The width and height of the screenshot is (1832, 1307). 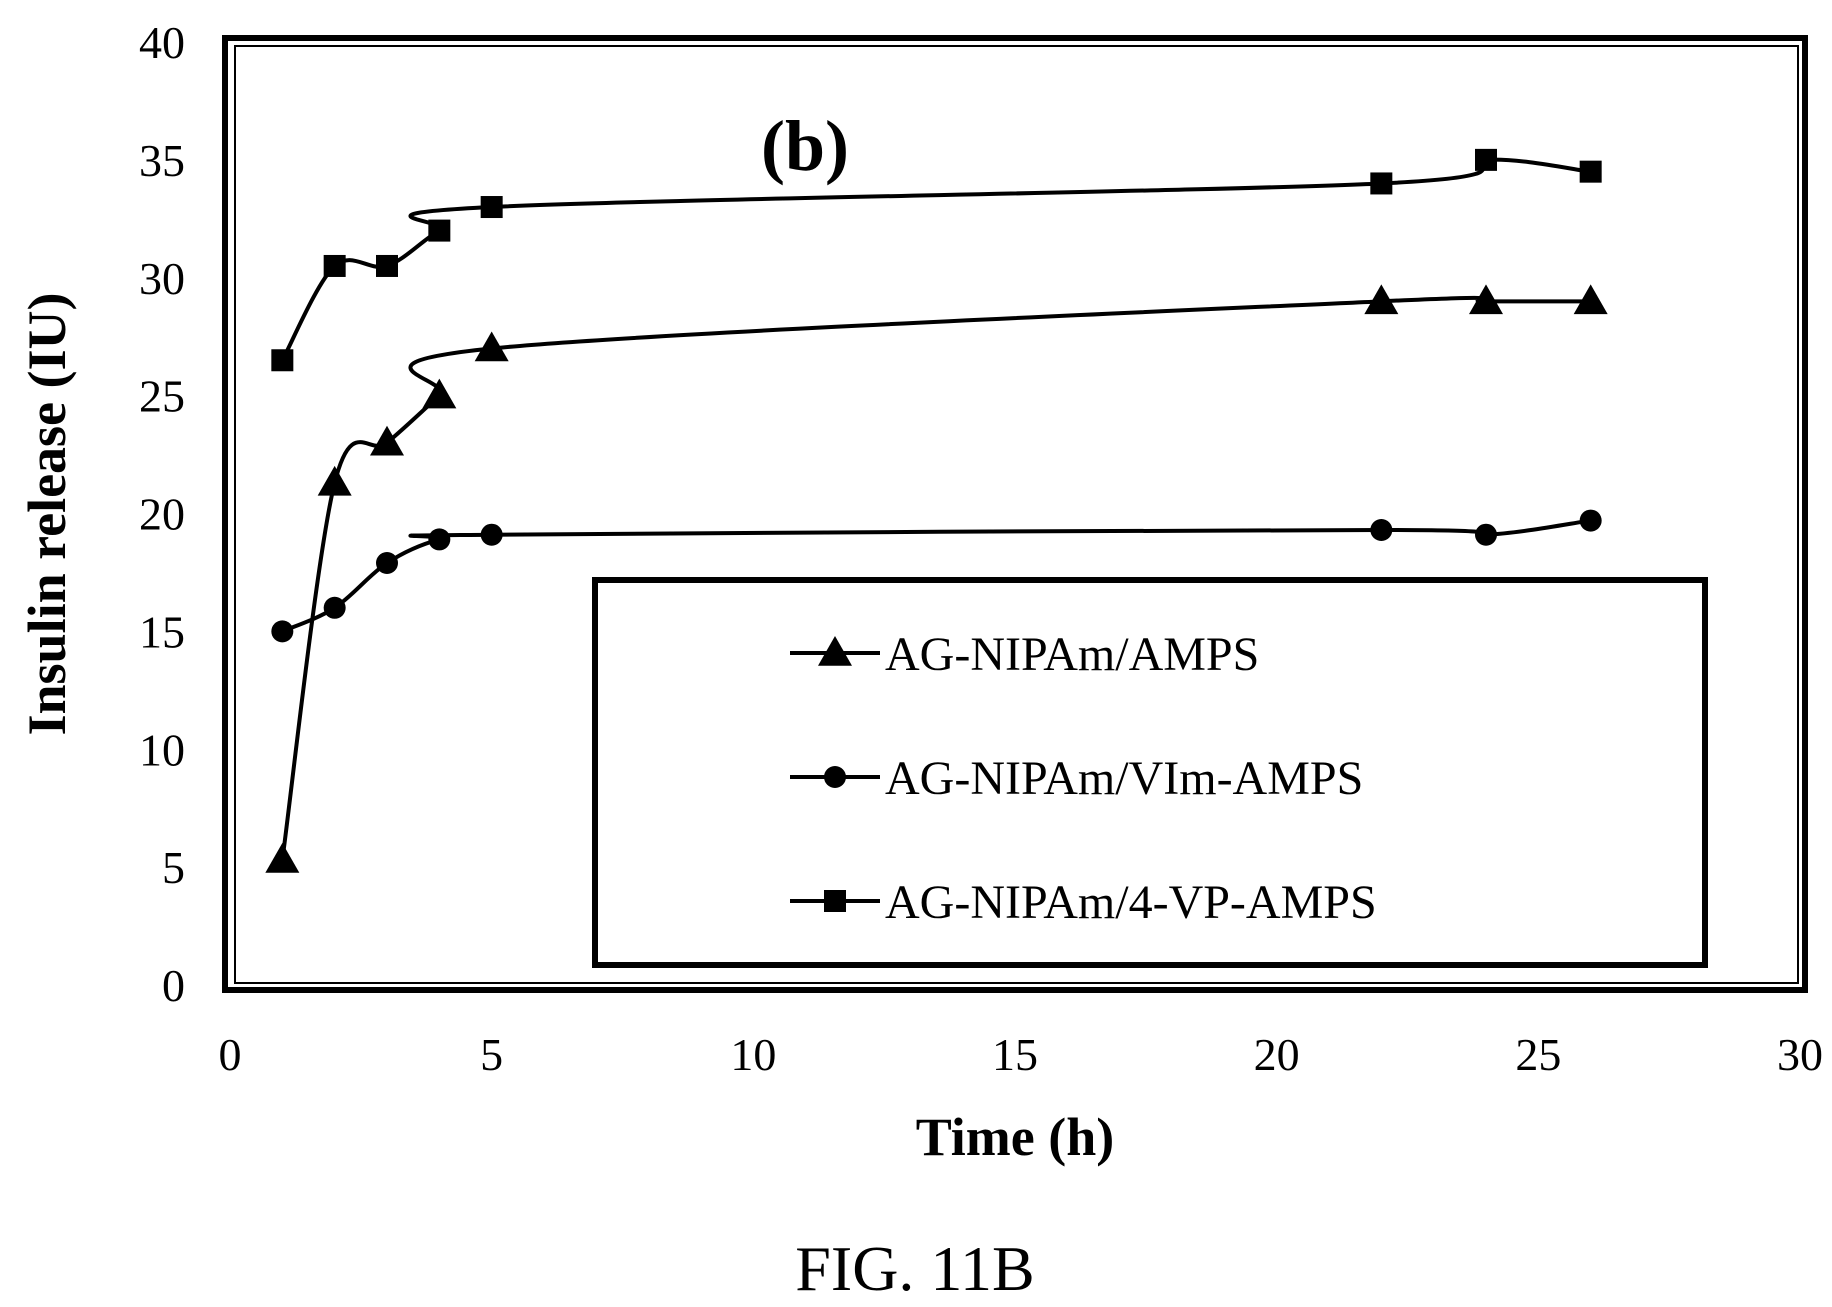 I want to click on panel-label: (b), so click(x=805, y=146).